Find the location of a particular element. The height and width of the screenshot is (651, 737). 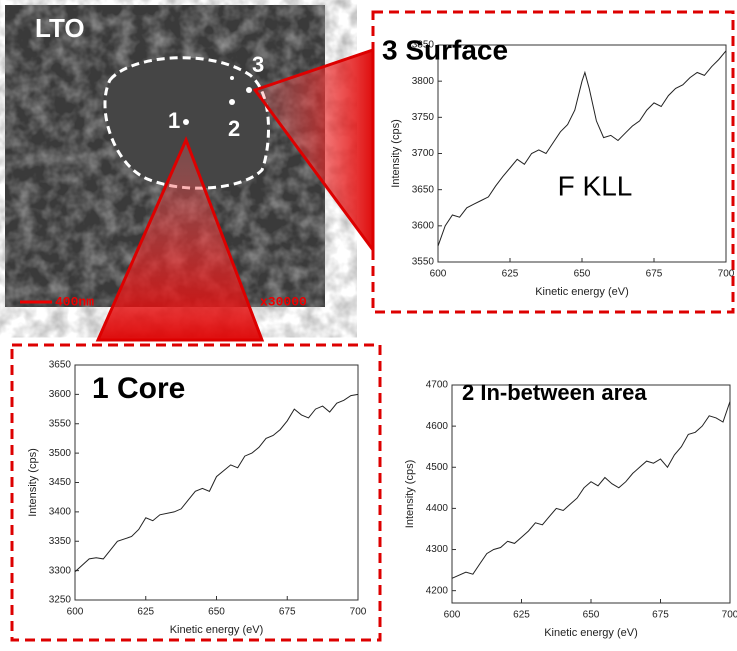

y-tick-label: 4600 is located at coordinates (437, 426).